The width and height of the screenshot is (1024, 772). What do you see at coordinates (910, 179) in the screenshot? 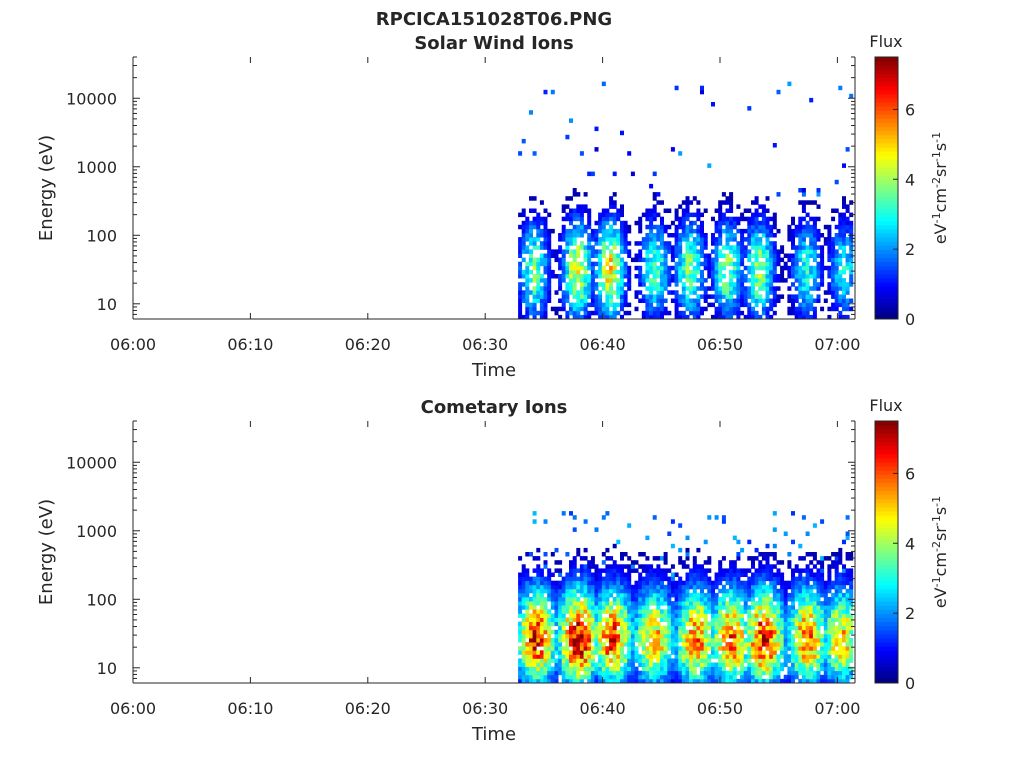
I see `colorbar-tick-label: 4` at bounding box center [910, 179].